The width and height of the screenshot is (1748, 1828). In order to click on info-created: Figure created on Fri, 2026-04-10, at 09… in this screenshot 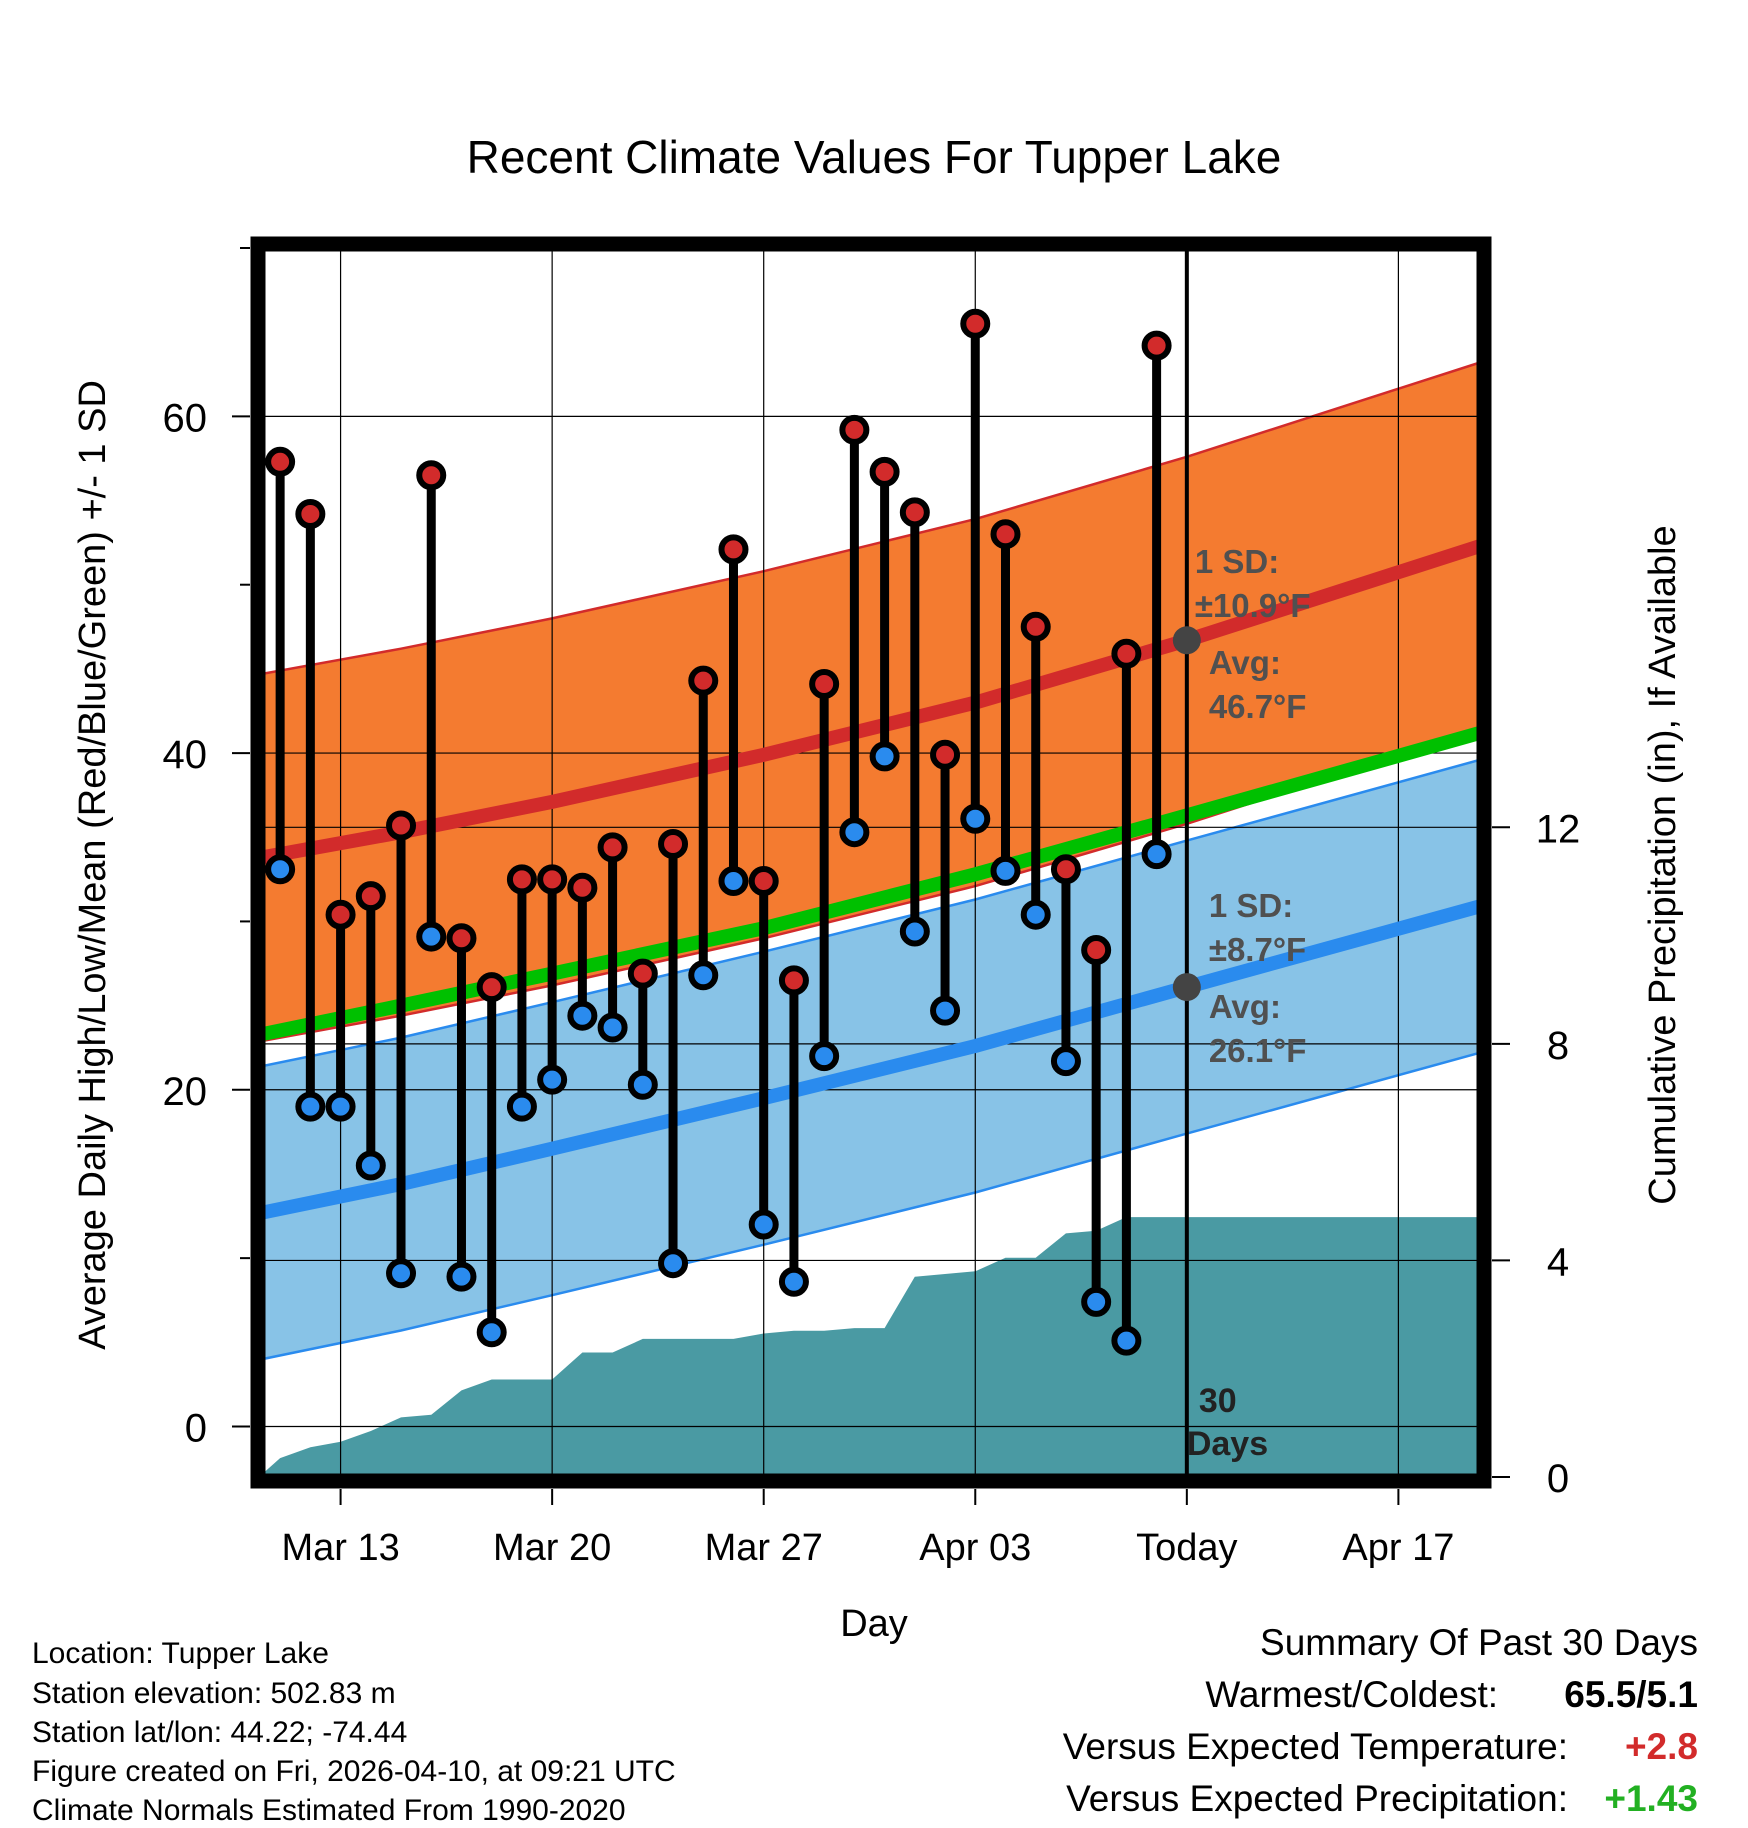, I will do `click(354, 1771)`.